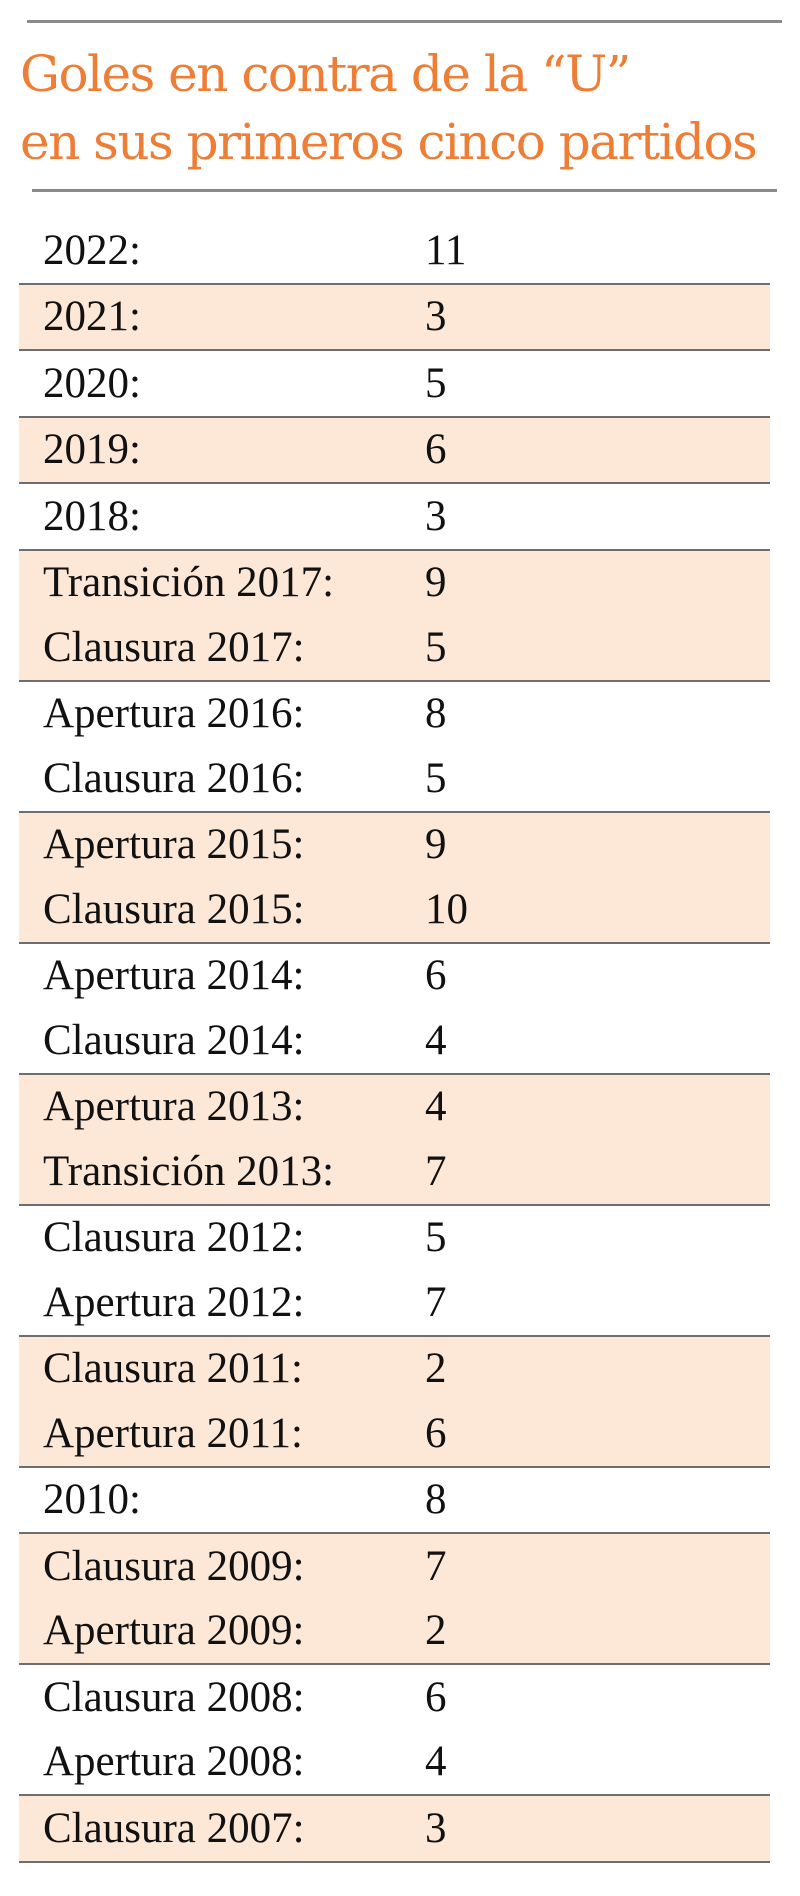  I want to click on tournament-label: Clausura 2012:, so click(174, 1238).